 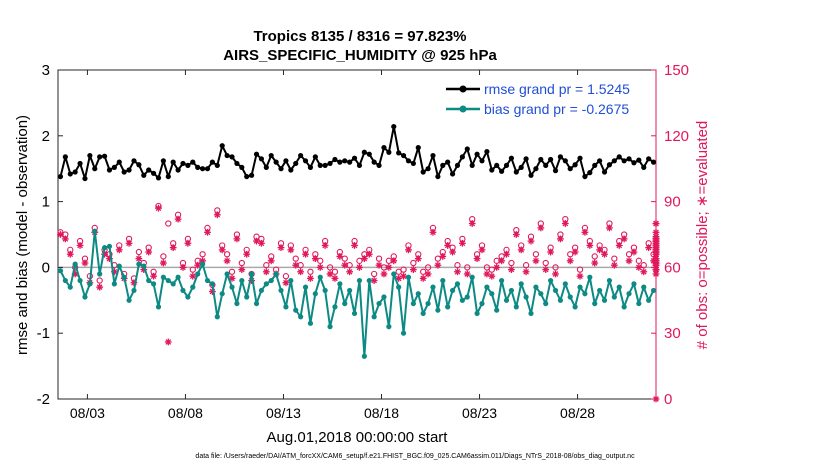 I want to click on y-left-tick-label: -1, so click(x=43, y=333).